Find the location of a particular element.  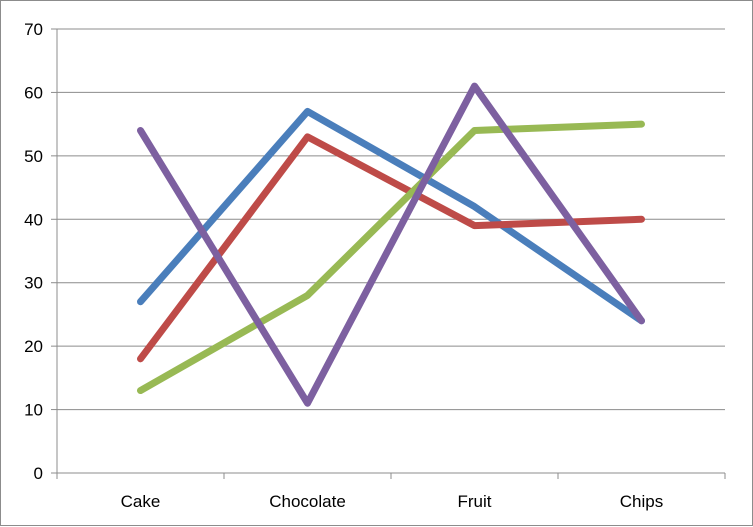

y-tick-label: 70 is located at coordinates (33, 29).